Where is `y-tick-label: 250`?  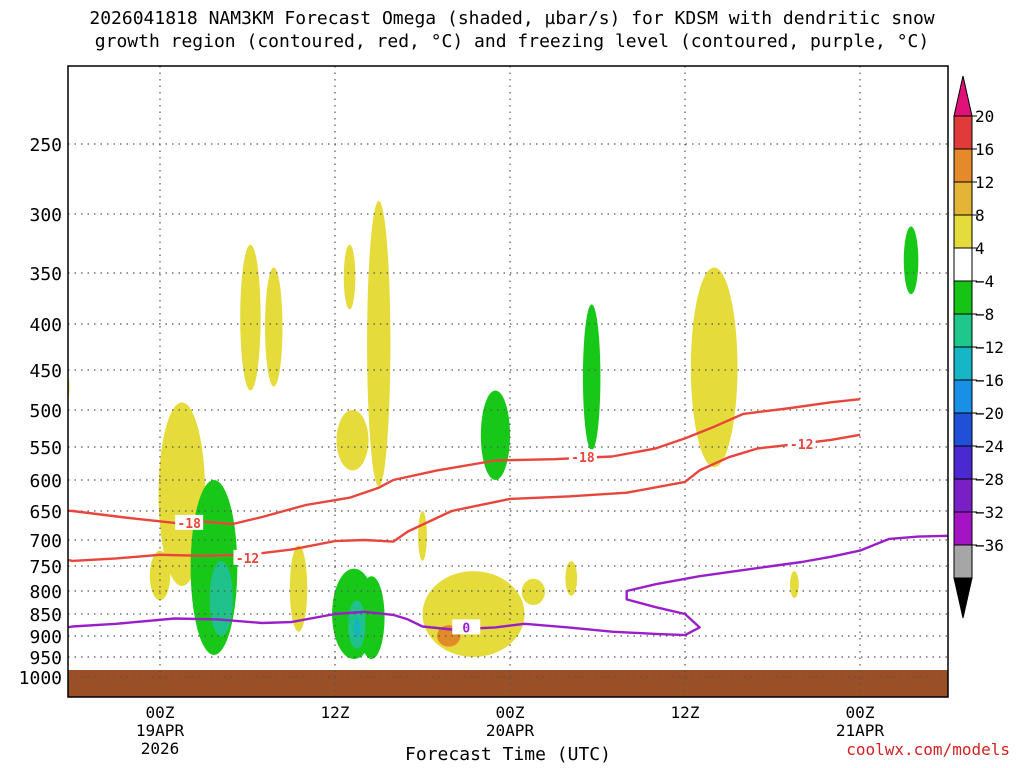
y-tick-label: 250 is located at coordinates (45, 145).